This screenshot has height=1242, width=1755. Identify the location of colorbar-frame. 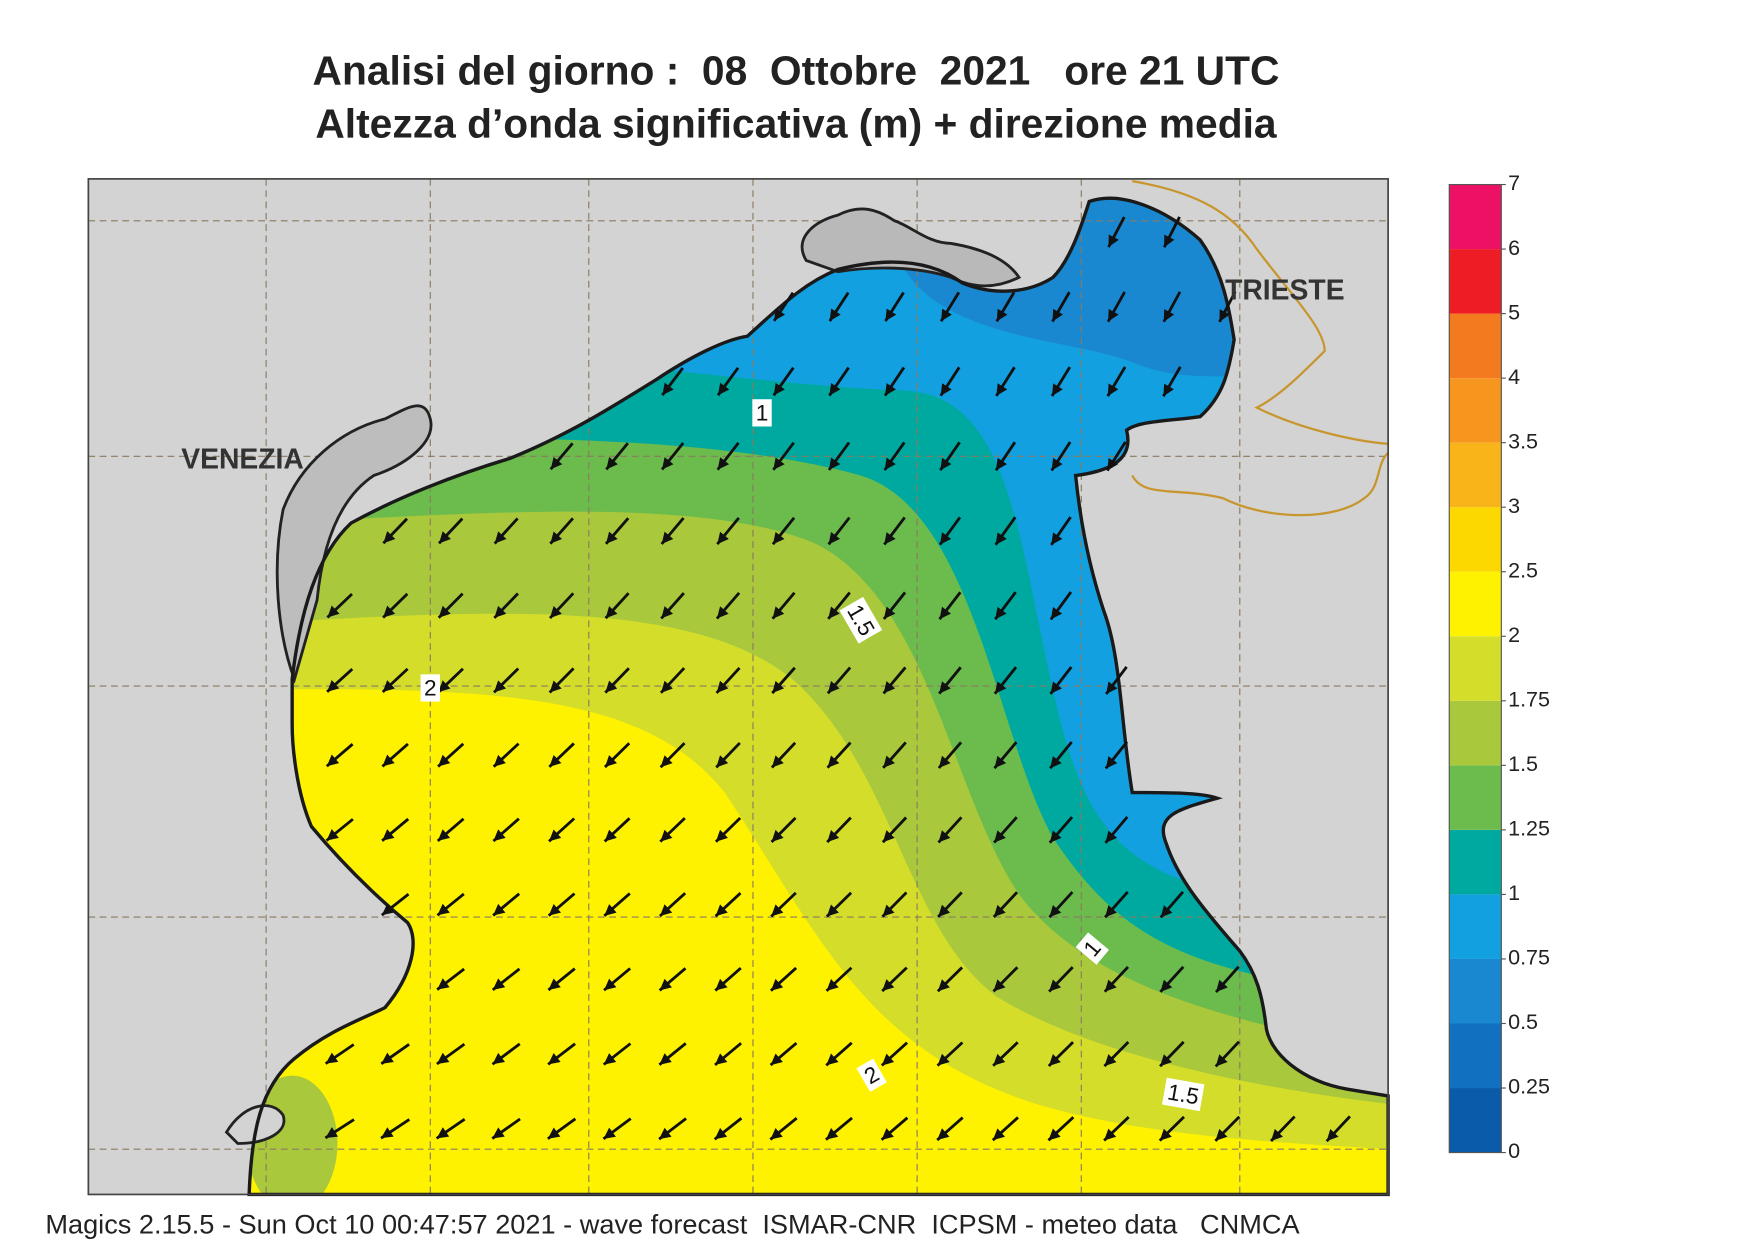
(1475, 668).